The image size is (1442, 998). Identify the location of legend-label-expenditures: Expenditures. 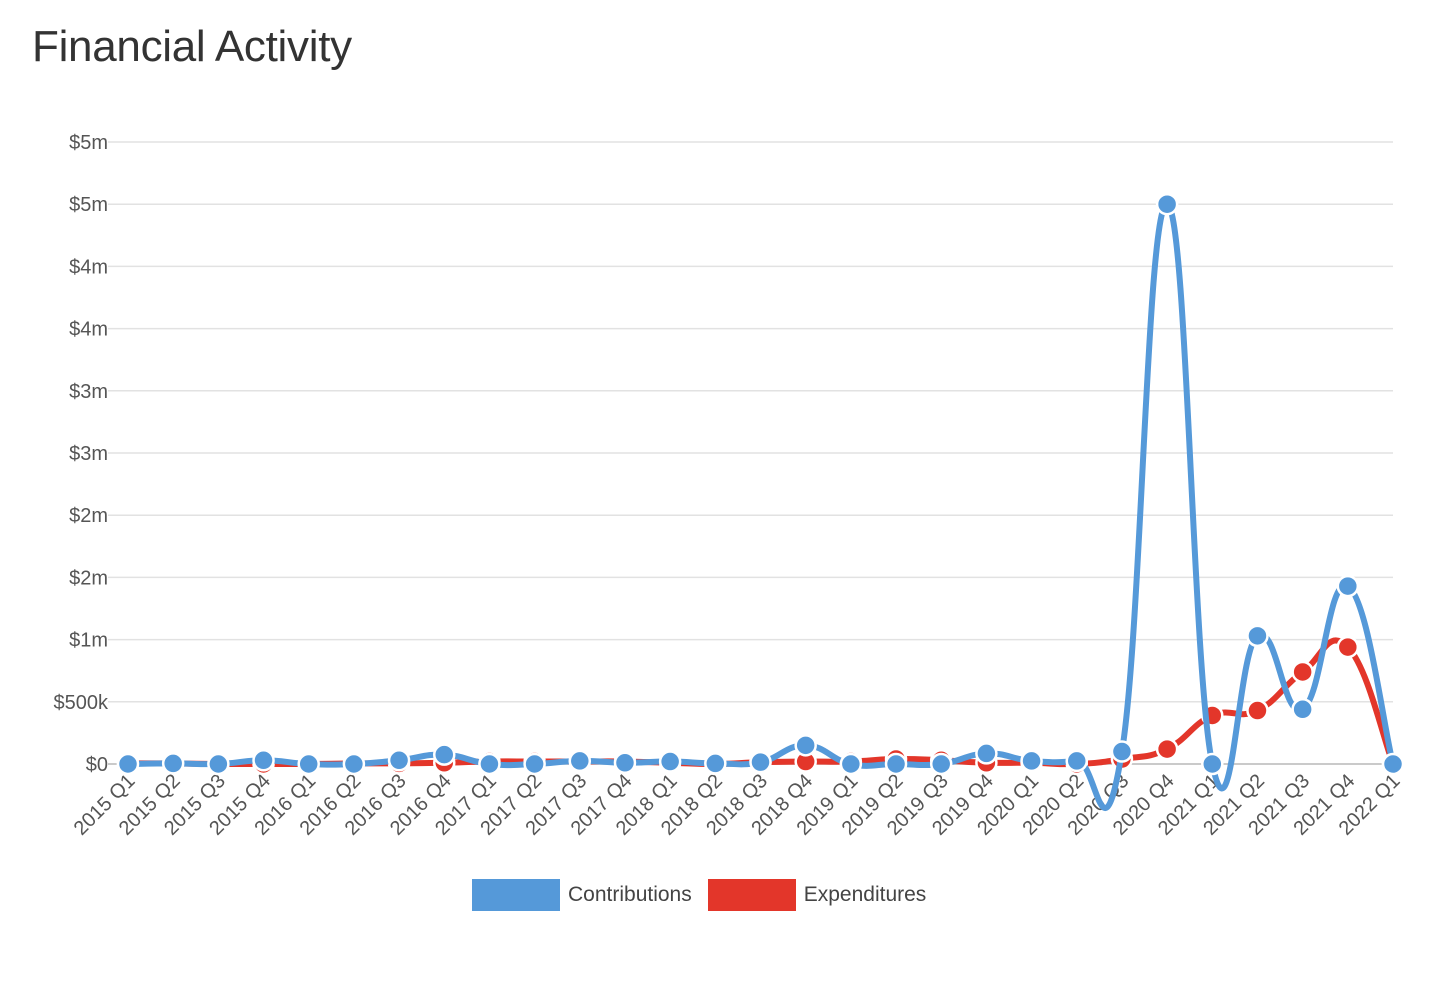
(865, 894).